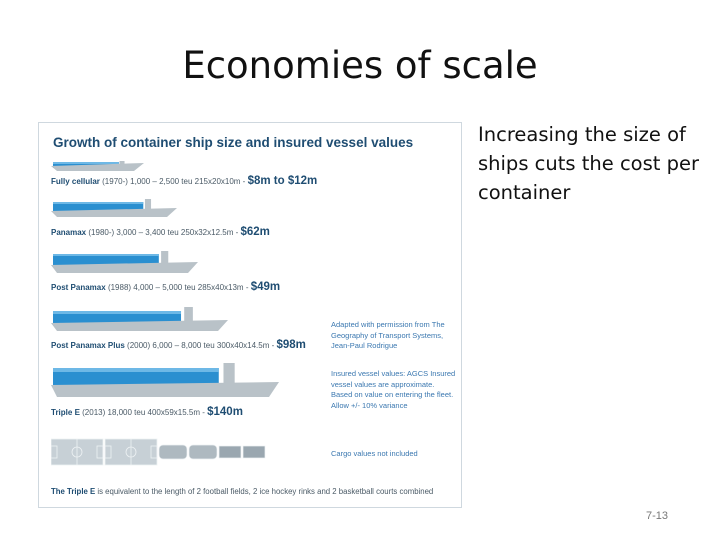 Image resolution: width=720 pixels, height=540 pixels. I want to click on sports-fields-comparison, so click(160, 452).